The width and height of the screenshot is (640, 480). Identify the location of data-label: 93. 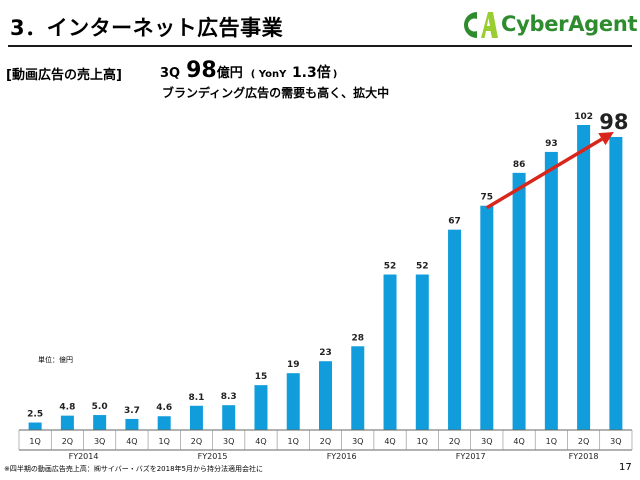
(551, 144).